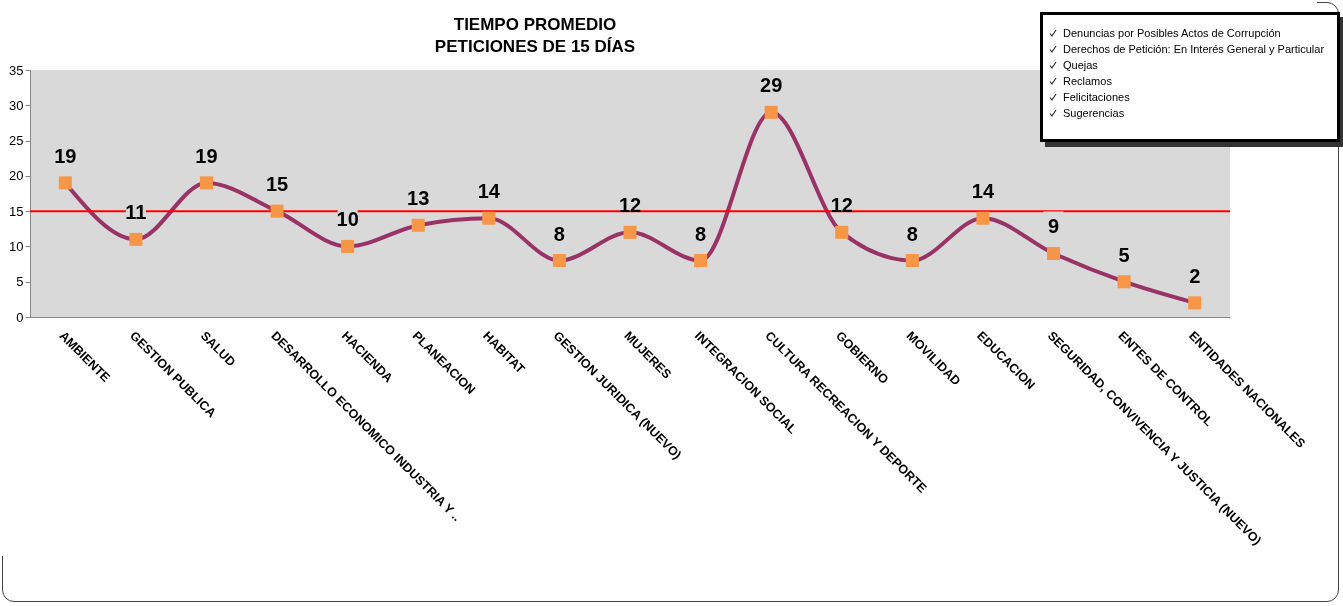  Describe the element at coordinates (20, 317) in the screenshot. I see `y-tick-label: 0` at that location.